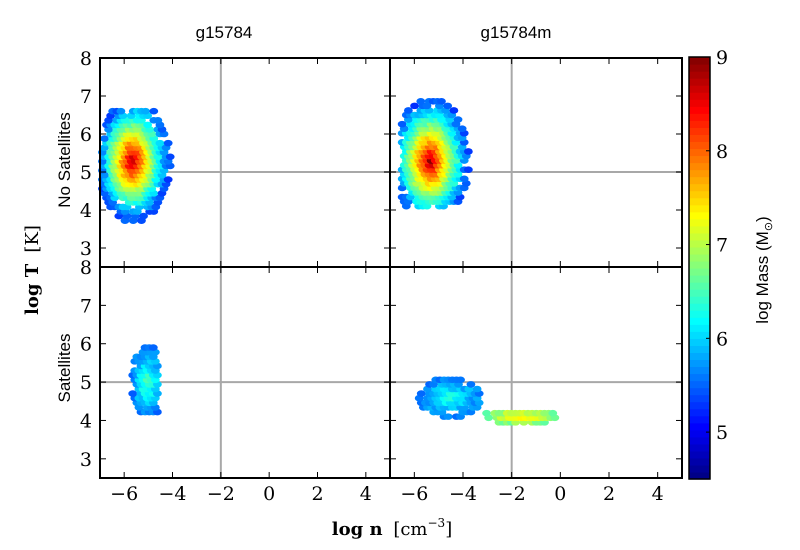  What do you see at coordinates (86, 97) in the screenshot?
I see `y-tick-label: 7` at bounding box center [86, 97].